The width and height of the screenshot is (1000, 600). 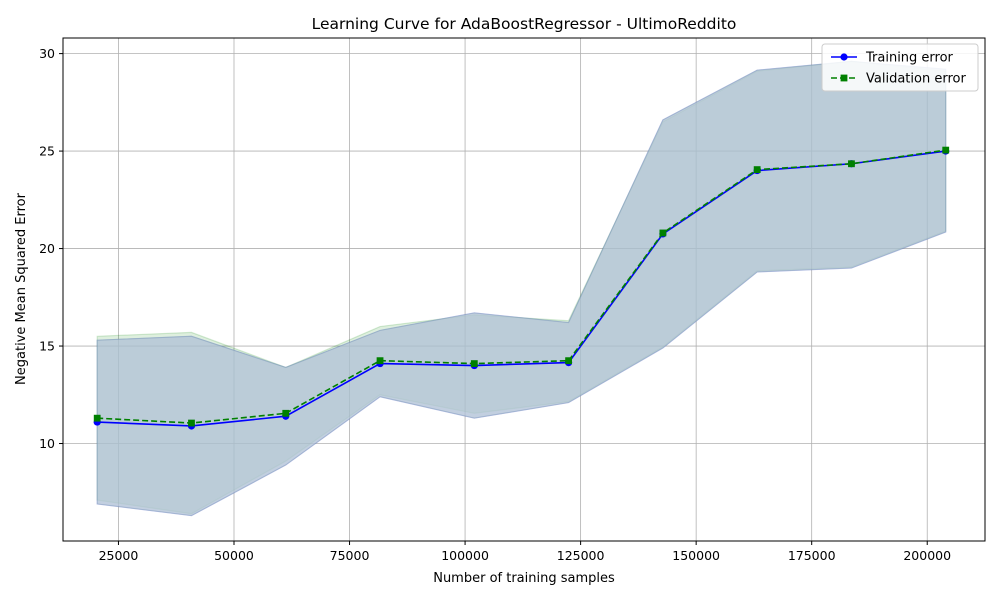 What do you see at coordinates (524, 578) in the screenshot?
I see `x-axis-label: Number of training samples` at bounding box center [524, 578].